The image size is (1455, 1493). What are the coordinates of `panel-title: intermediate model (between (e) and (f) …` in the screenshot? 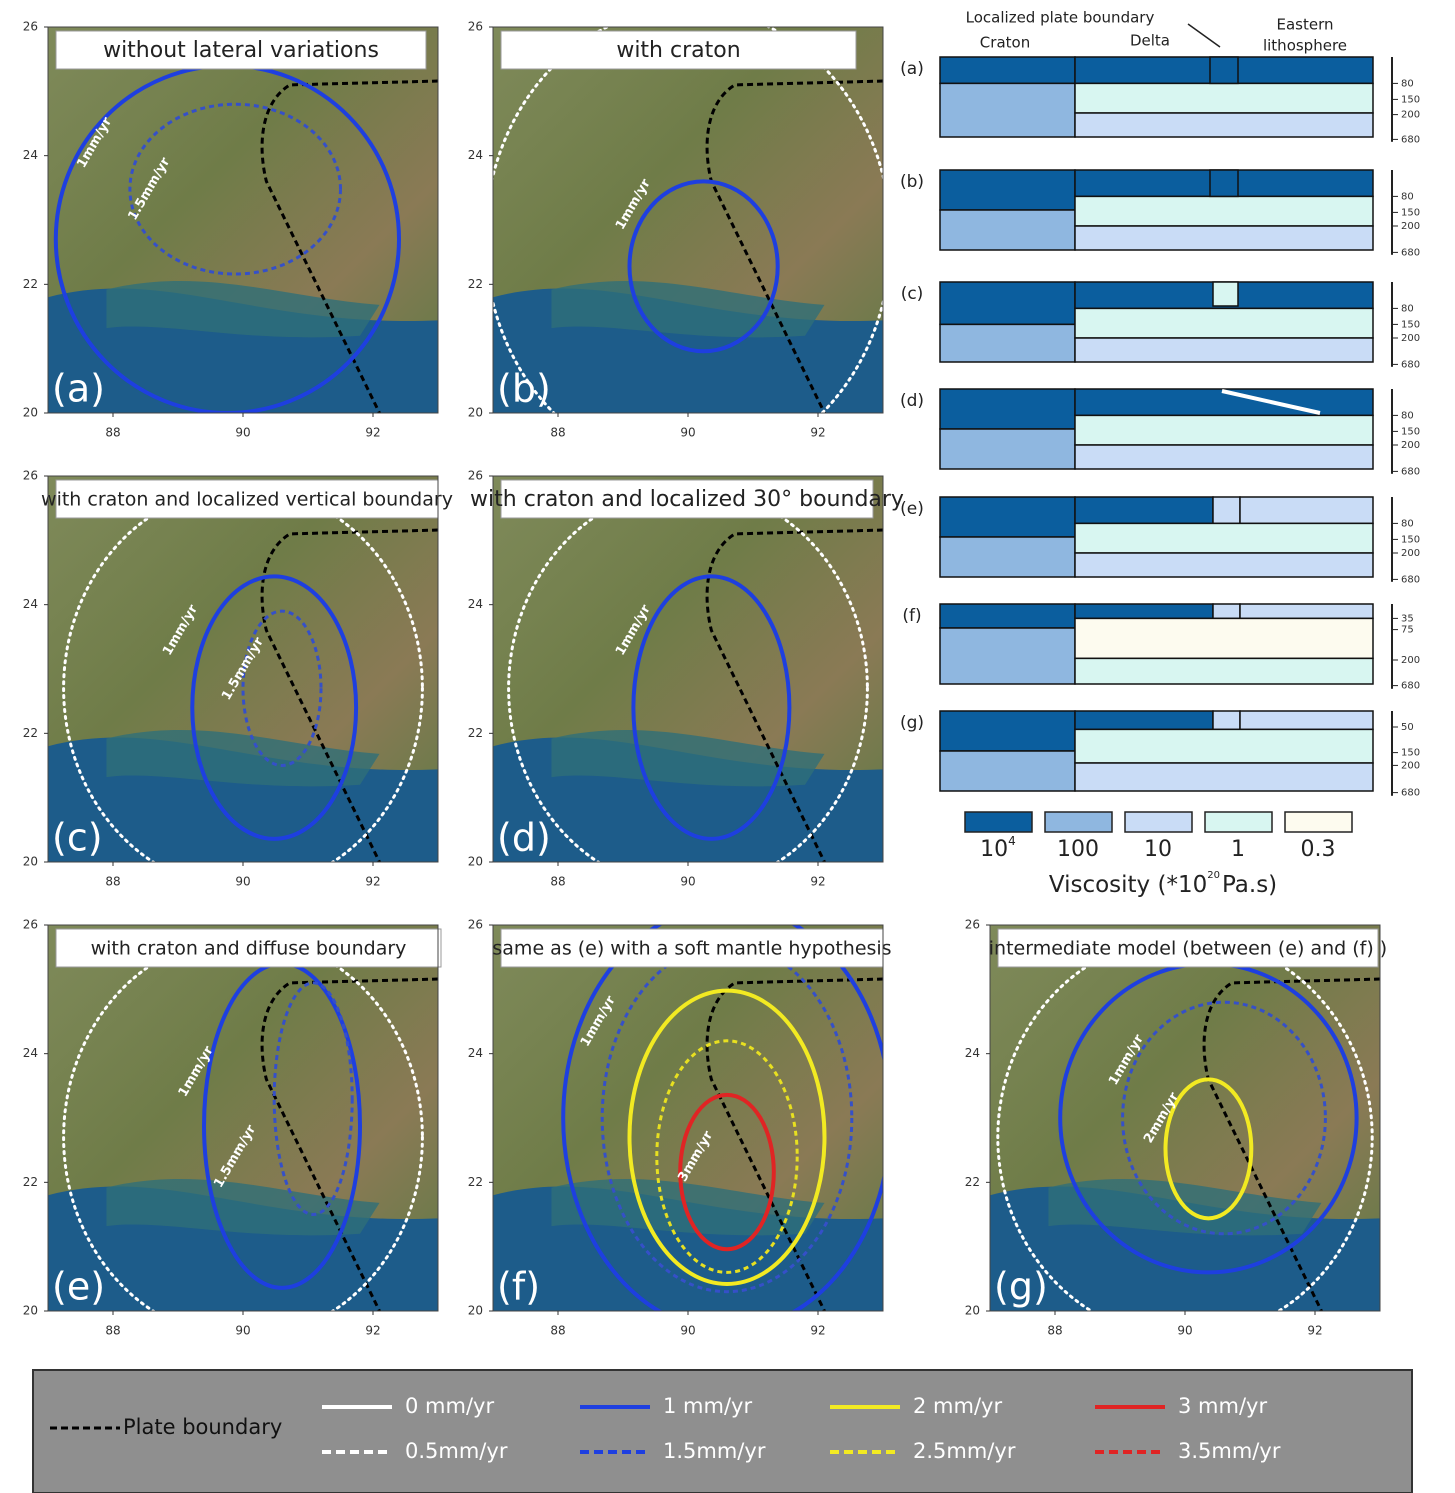 It's located at (1188, 949).